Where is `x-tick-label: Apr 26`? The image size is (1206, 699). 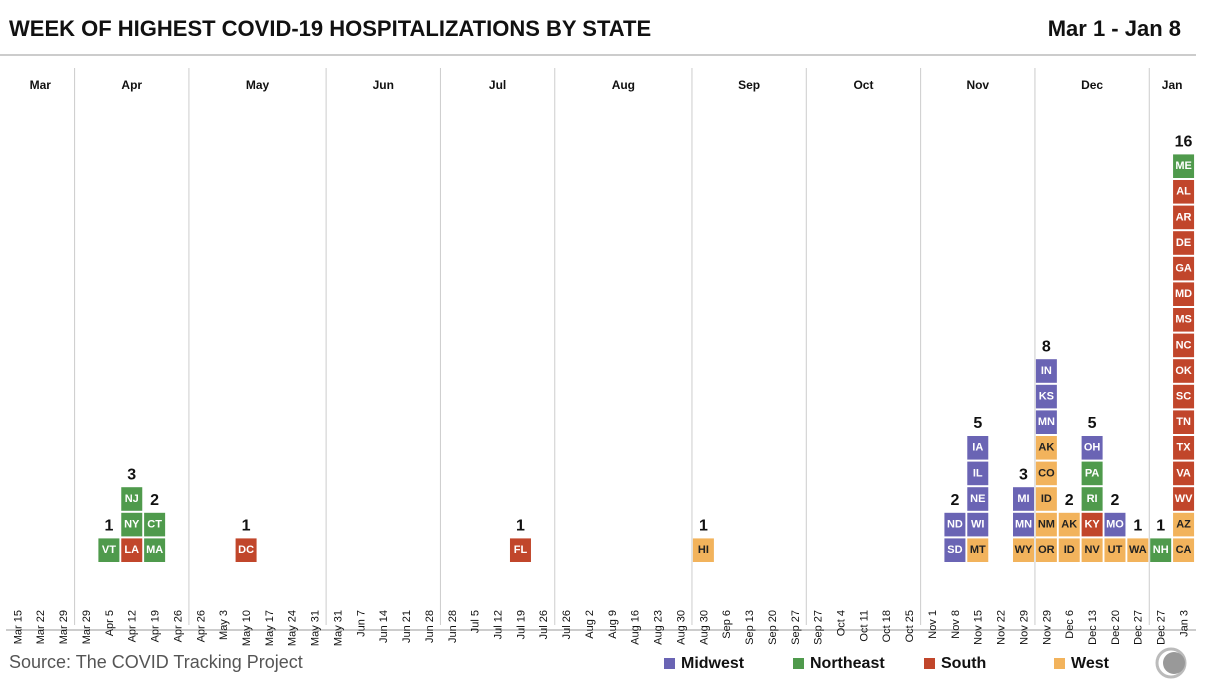 x-tick-label: Apr 26 is located at coordinates (201, 626).